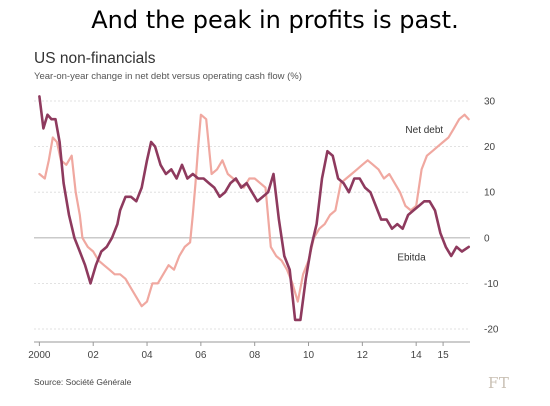  Describe the element at coordinates (491, 284) in the screenshot. I see `y-tick-label: -10` at that location.